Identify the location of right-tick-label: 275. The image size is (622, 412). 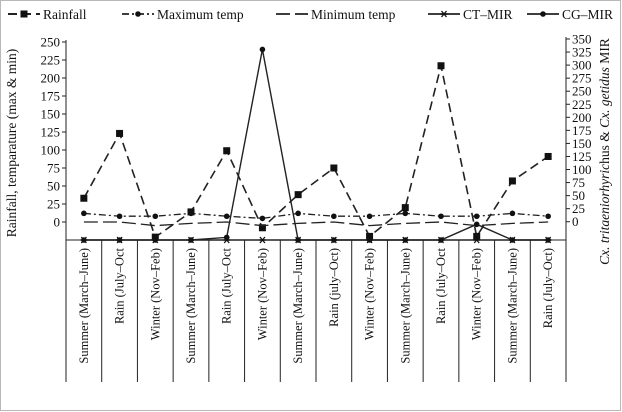
(582, 78).